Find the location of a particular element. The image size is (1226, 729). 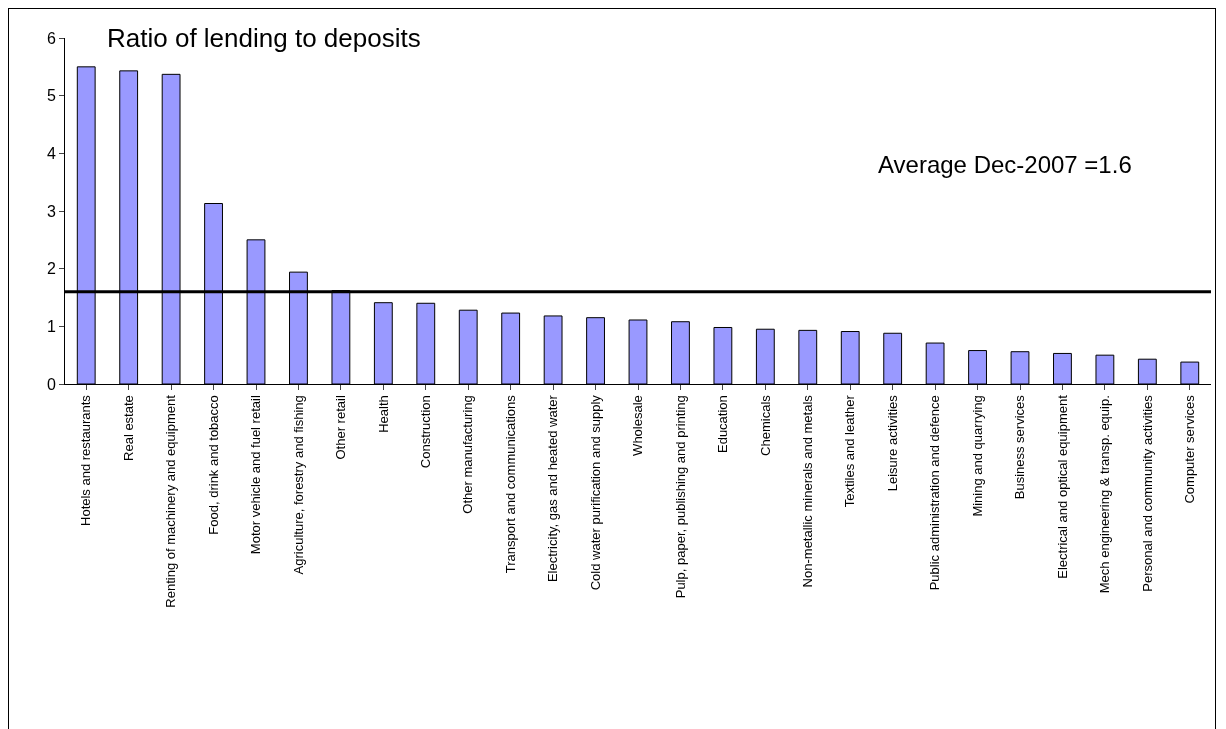

x-tick-label: Health is located at coordinates (383, 414).